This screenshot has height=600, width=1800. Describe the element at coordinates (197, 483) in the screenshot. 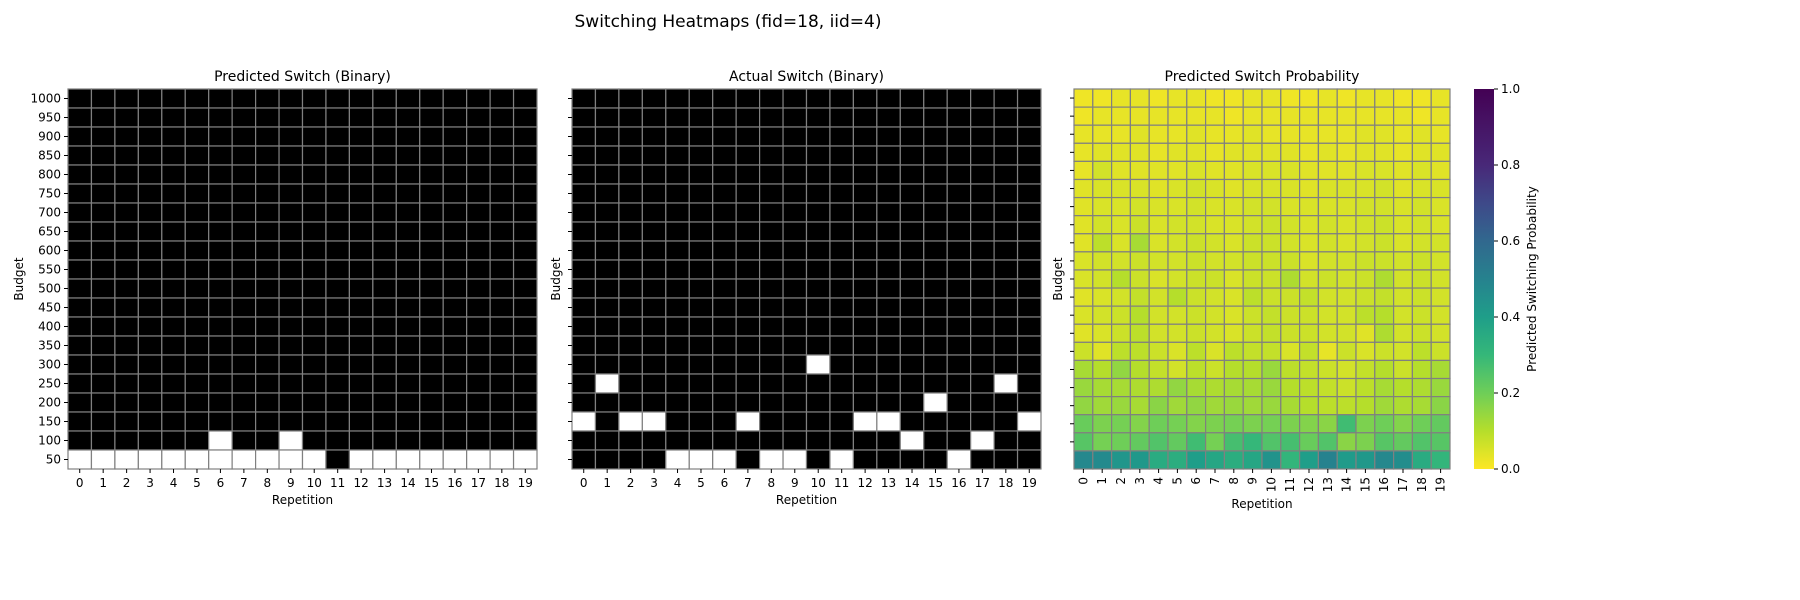

I see `x-tick-label: 5` at that location.